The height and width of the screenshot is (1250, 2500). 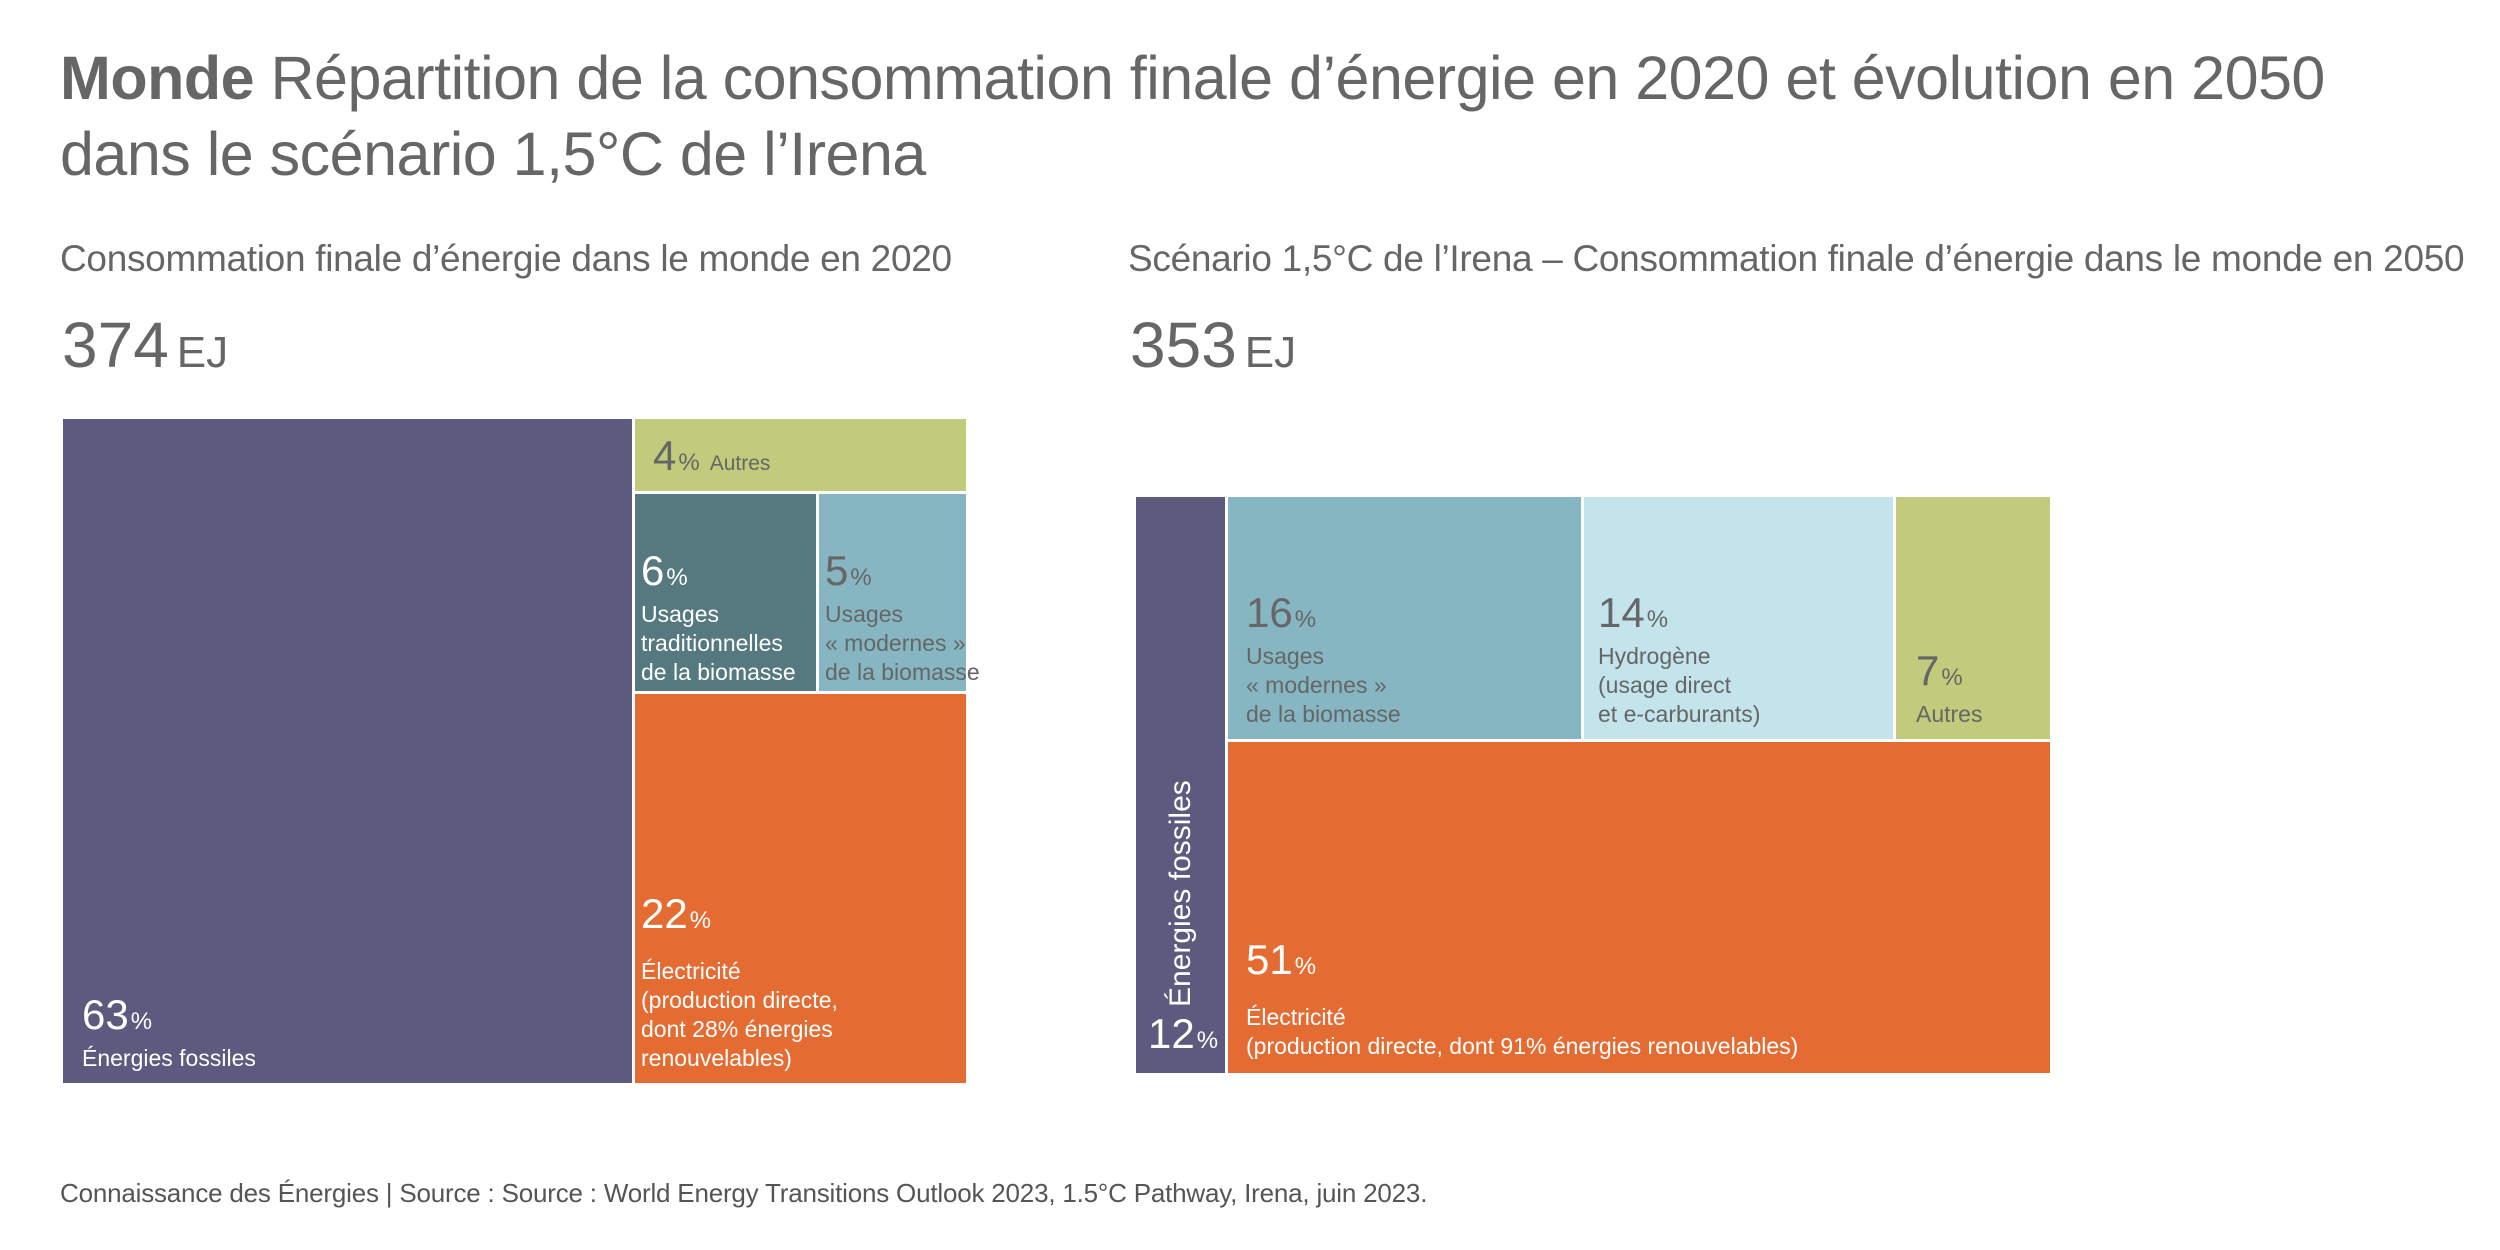 I want to click on data-label-percent: 51%, so click(x=1522, y=963).